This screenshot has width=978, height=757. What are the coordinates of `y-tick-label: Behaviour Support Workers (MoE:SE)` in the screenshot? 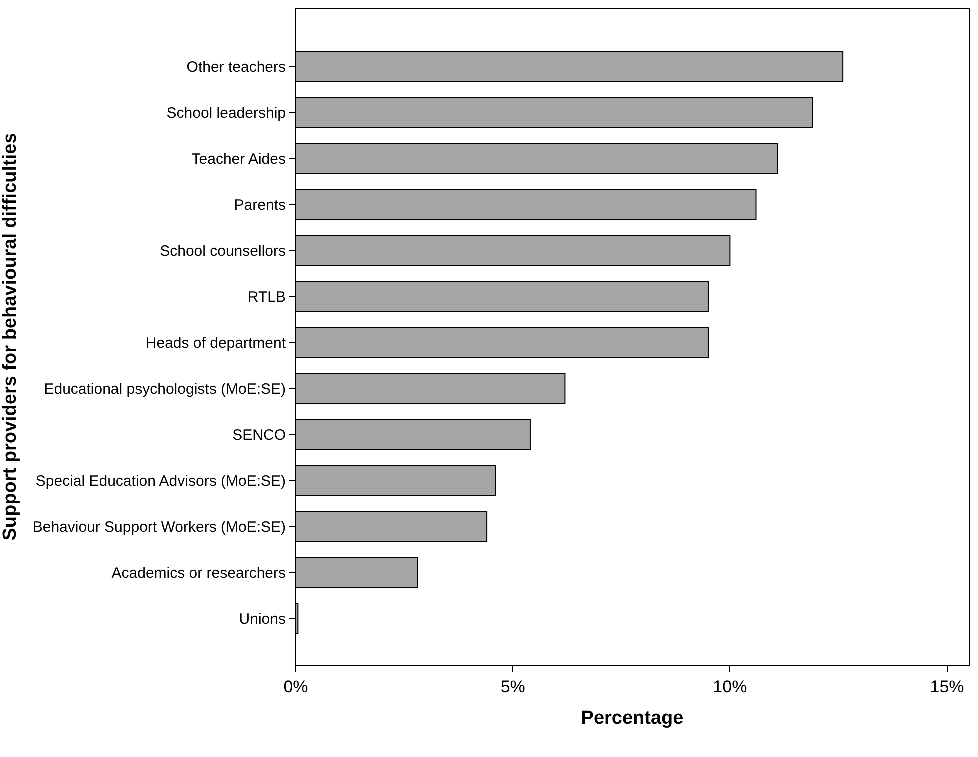 It's located at (159, 527).